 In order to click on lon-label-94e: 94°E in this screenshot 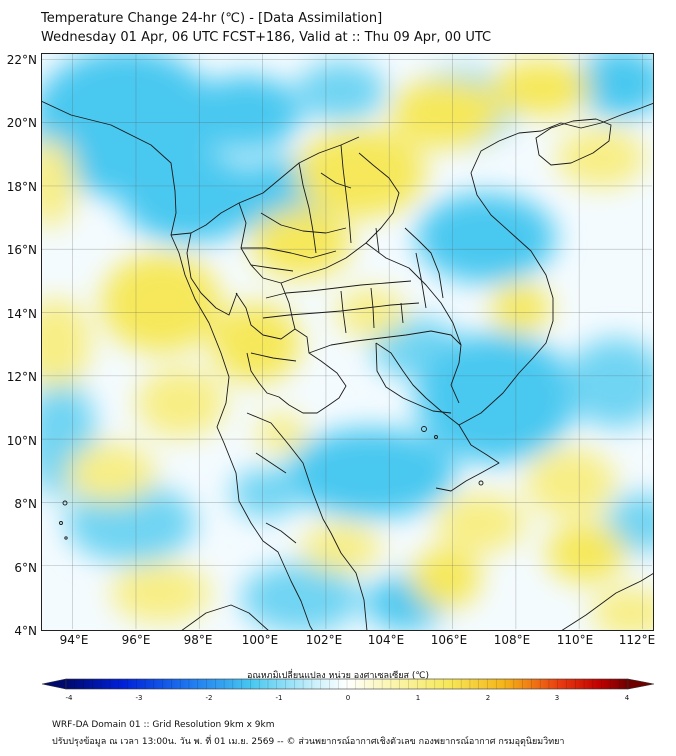, I will do `click(74, 640)`.